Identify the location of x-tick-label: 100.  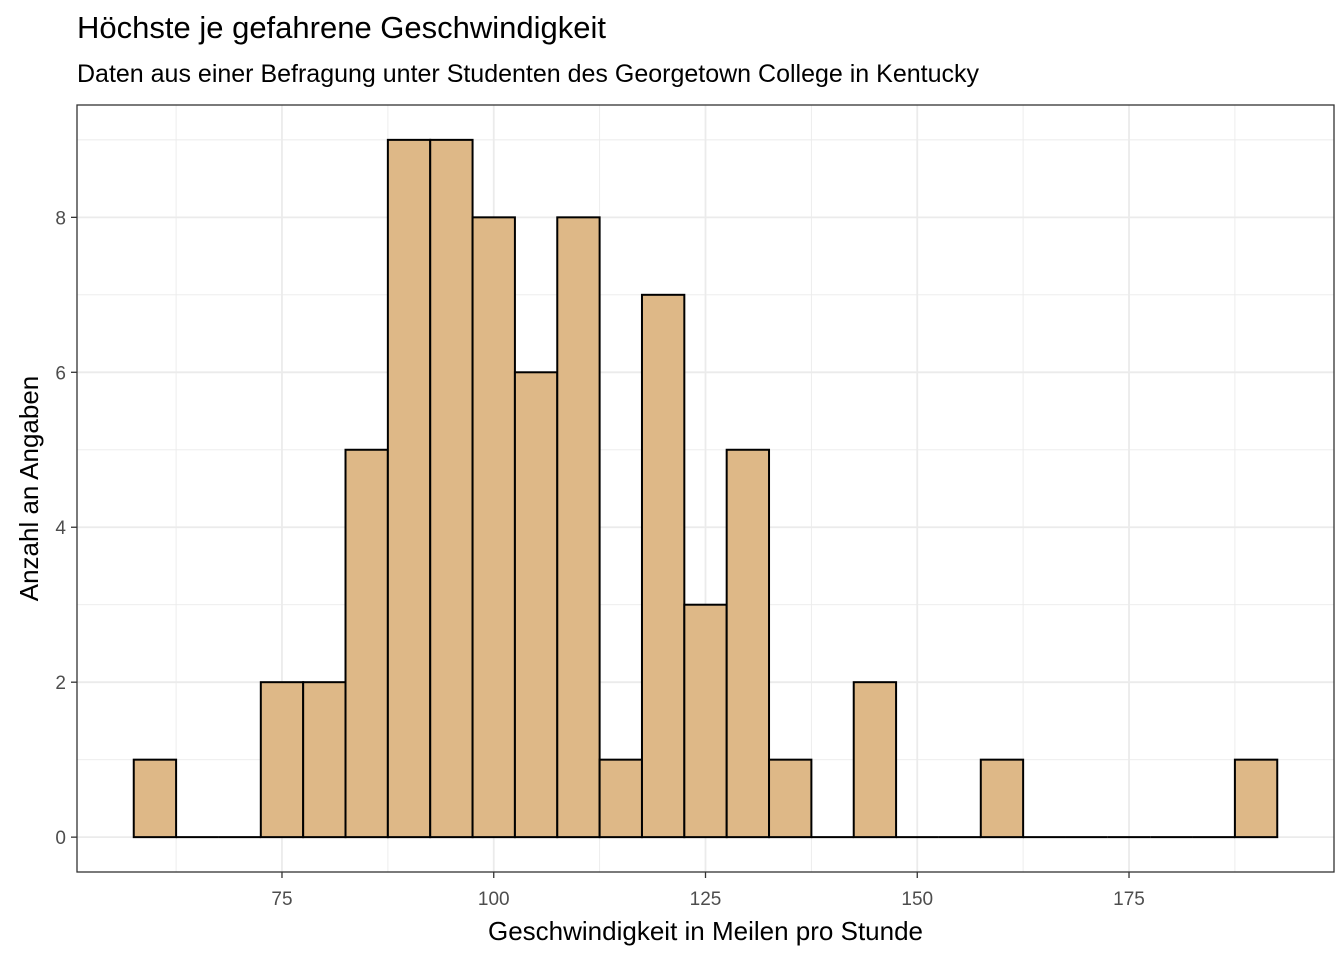
(494, 899).